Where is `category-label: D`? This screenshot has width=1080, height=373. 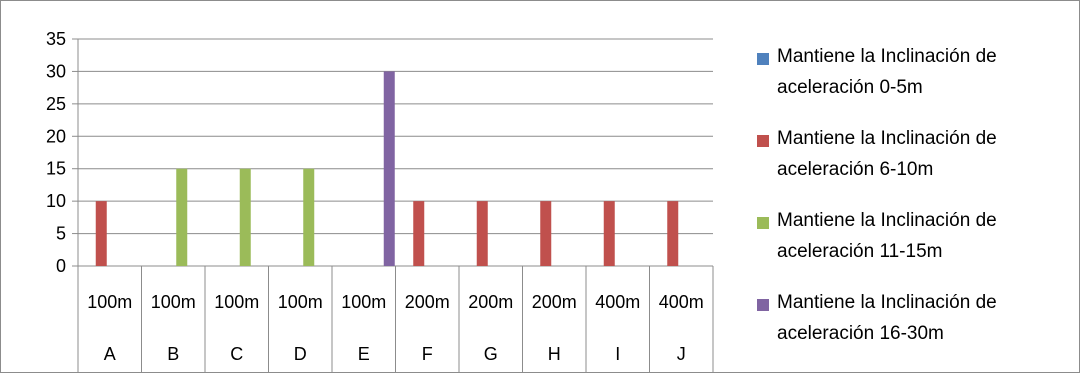
category-label: D is located at coordinates (300, 354).